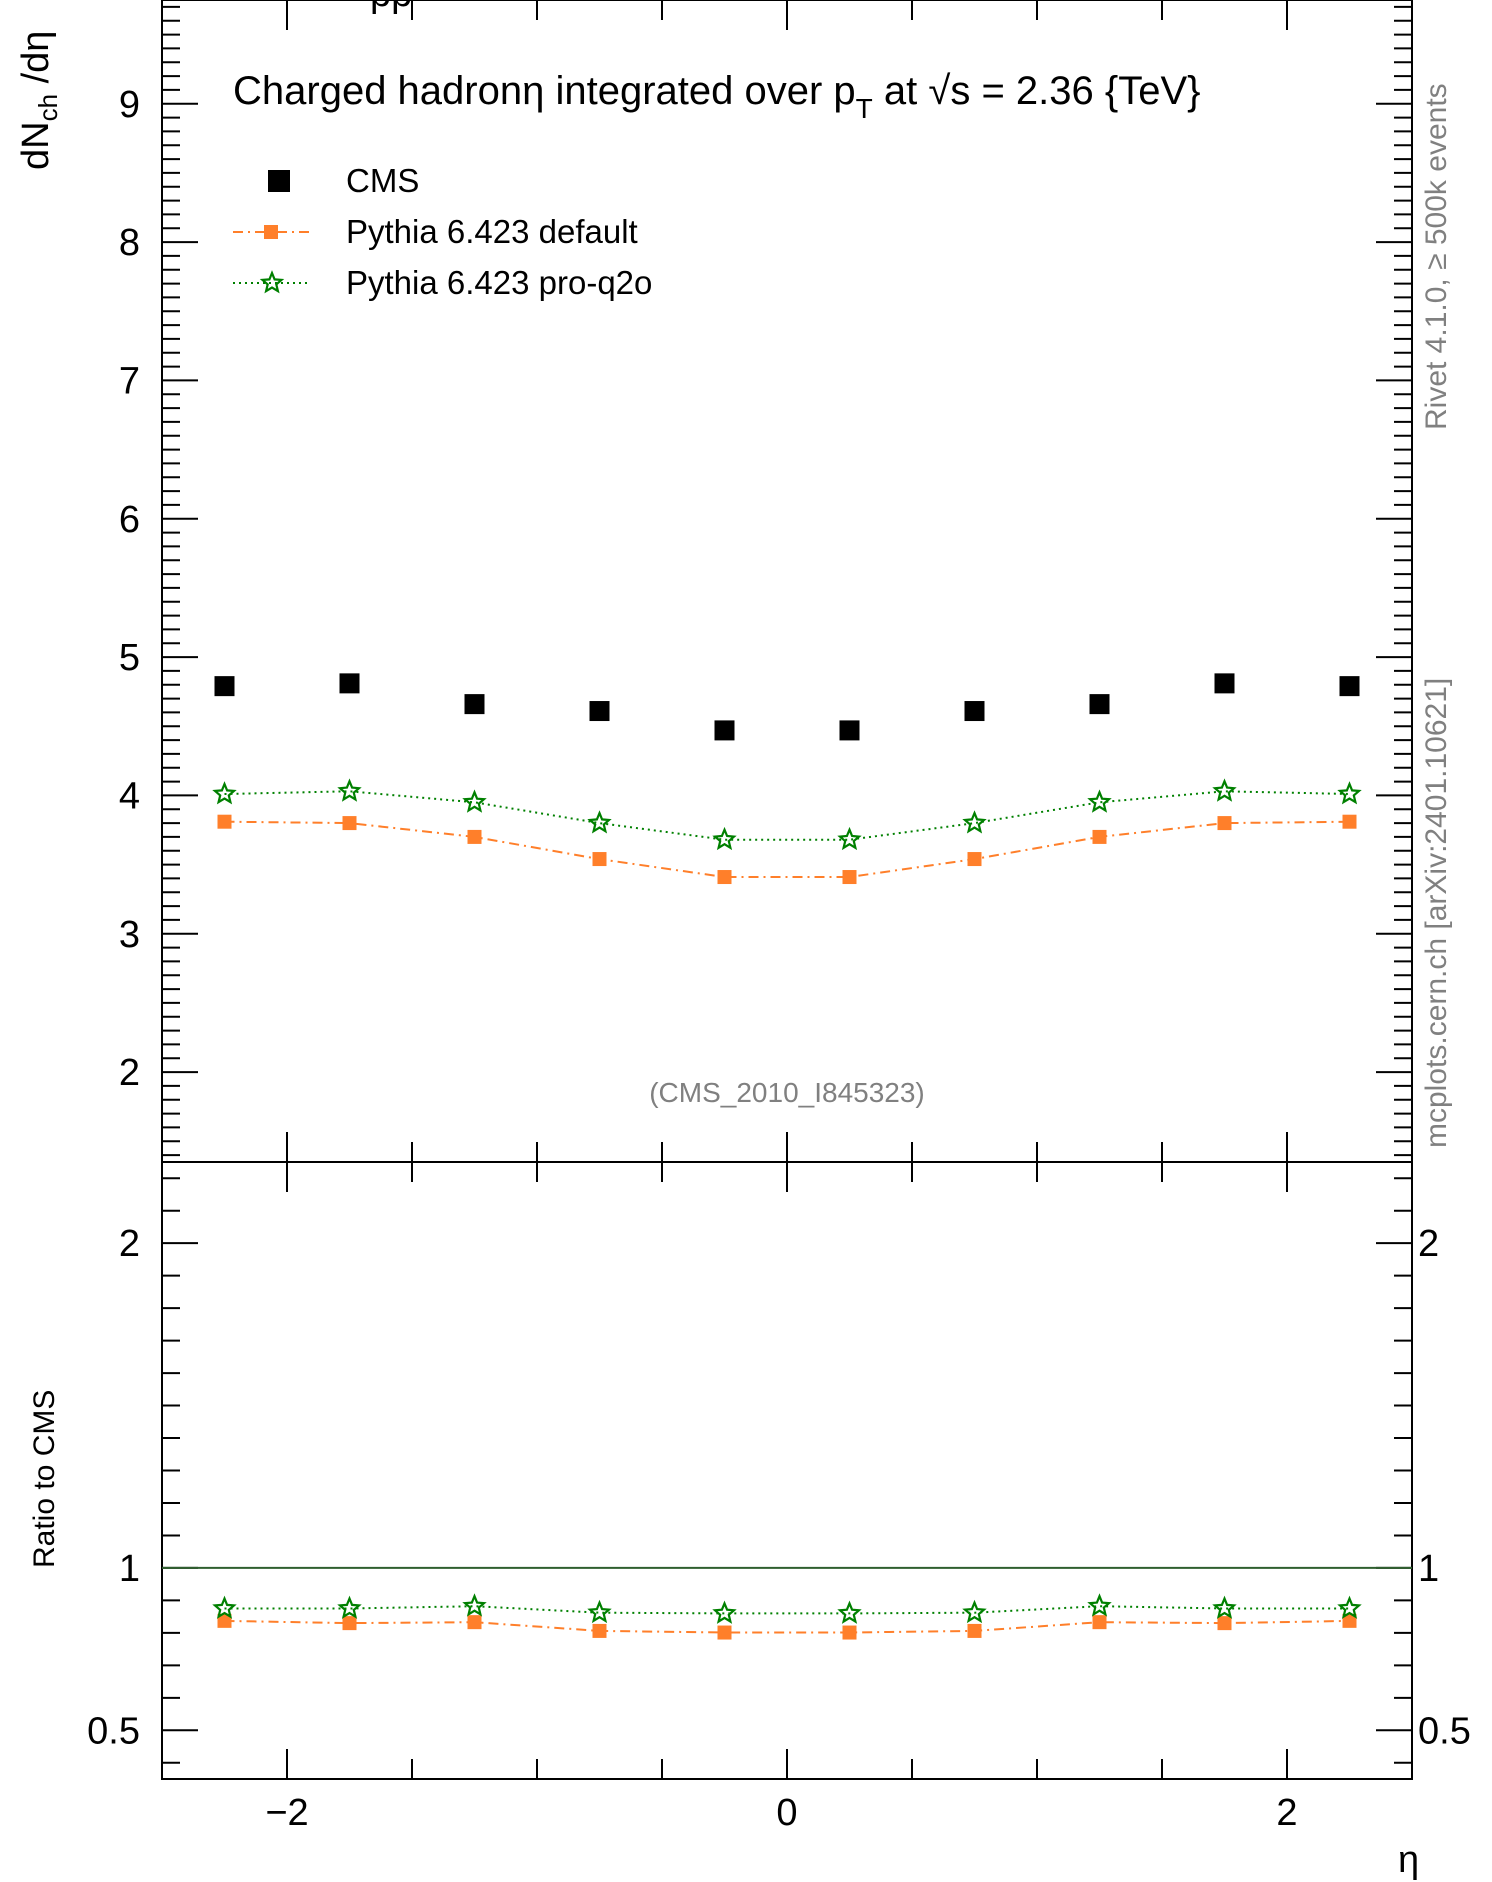  What do you see at coordinates (787, 815) in the screenshot?
I see `series-line-pythia-6-423-pro-q2o` at bounding box center [787, 815].